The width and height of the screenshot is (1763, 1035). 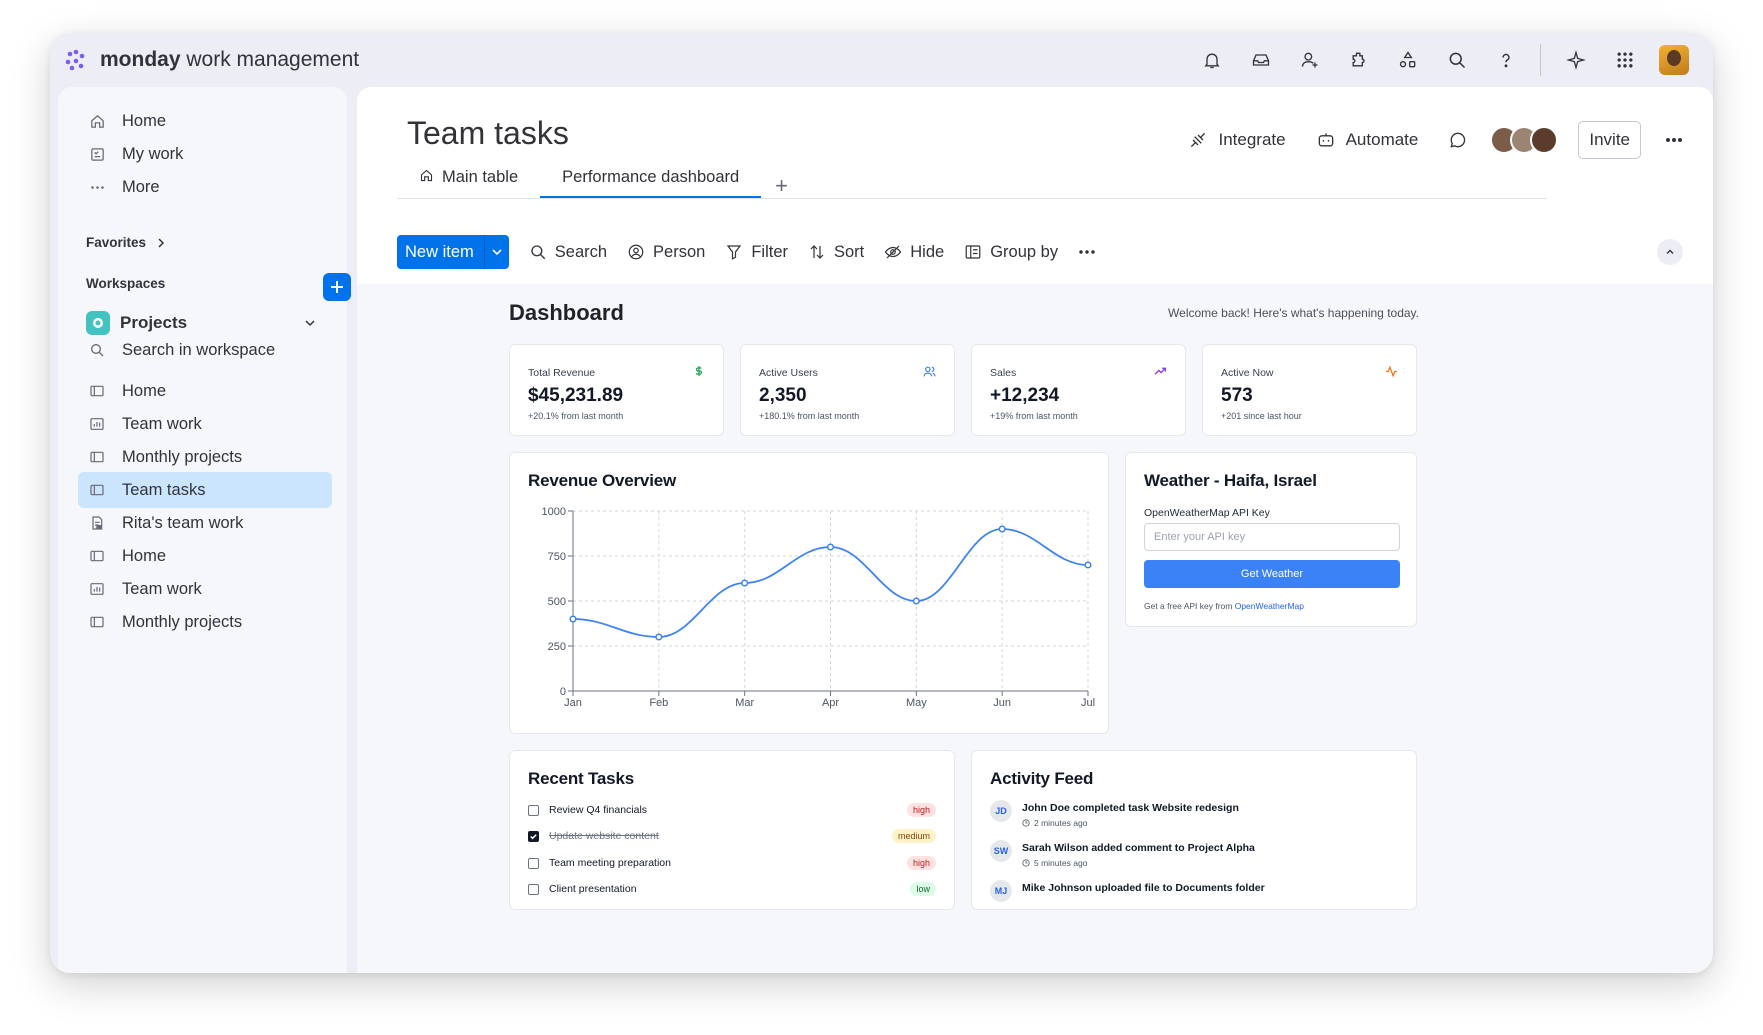 What do you see at coordinates (1001, 851) in the screenshot?
I see `activity-avatar: SW` at bounding box center [1001, 851].